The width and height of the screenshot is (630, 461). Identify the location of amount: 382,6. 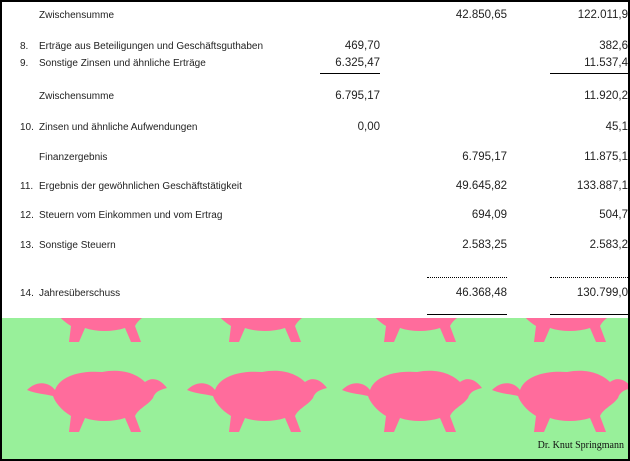
(613, 46).